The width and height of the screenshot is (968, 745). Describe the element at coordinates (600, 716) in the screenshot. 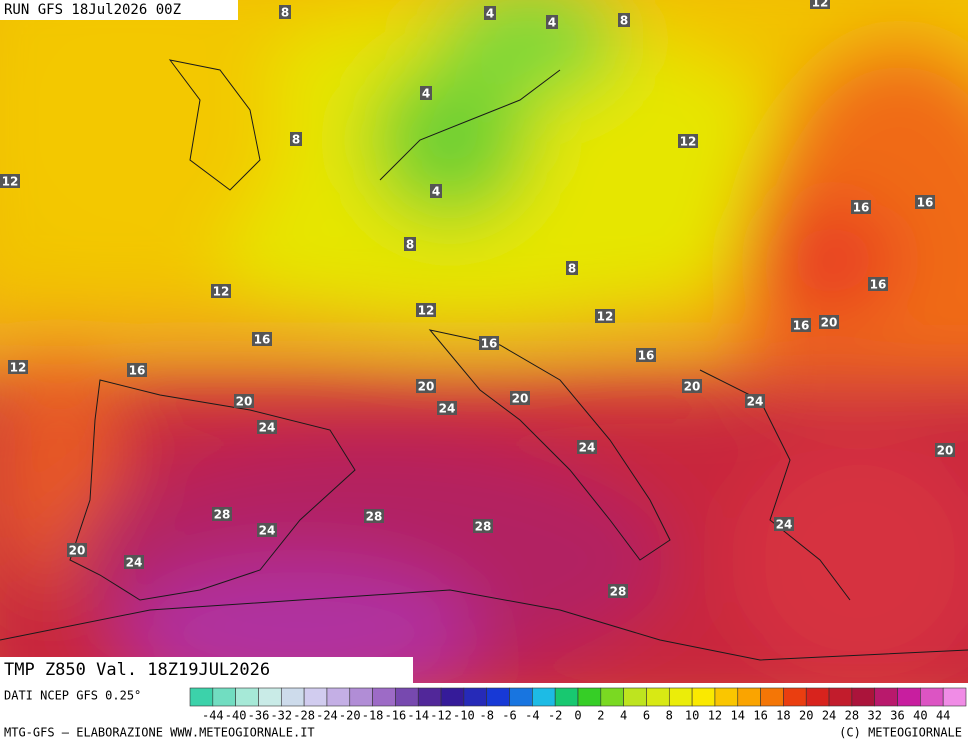

I see `color-bar-label: 2` at that location.